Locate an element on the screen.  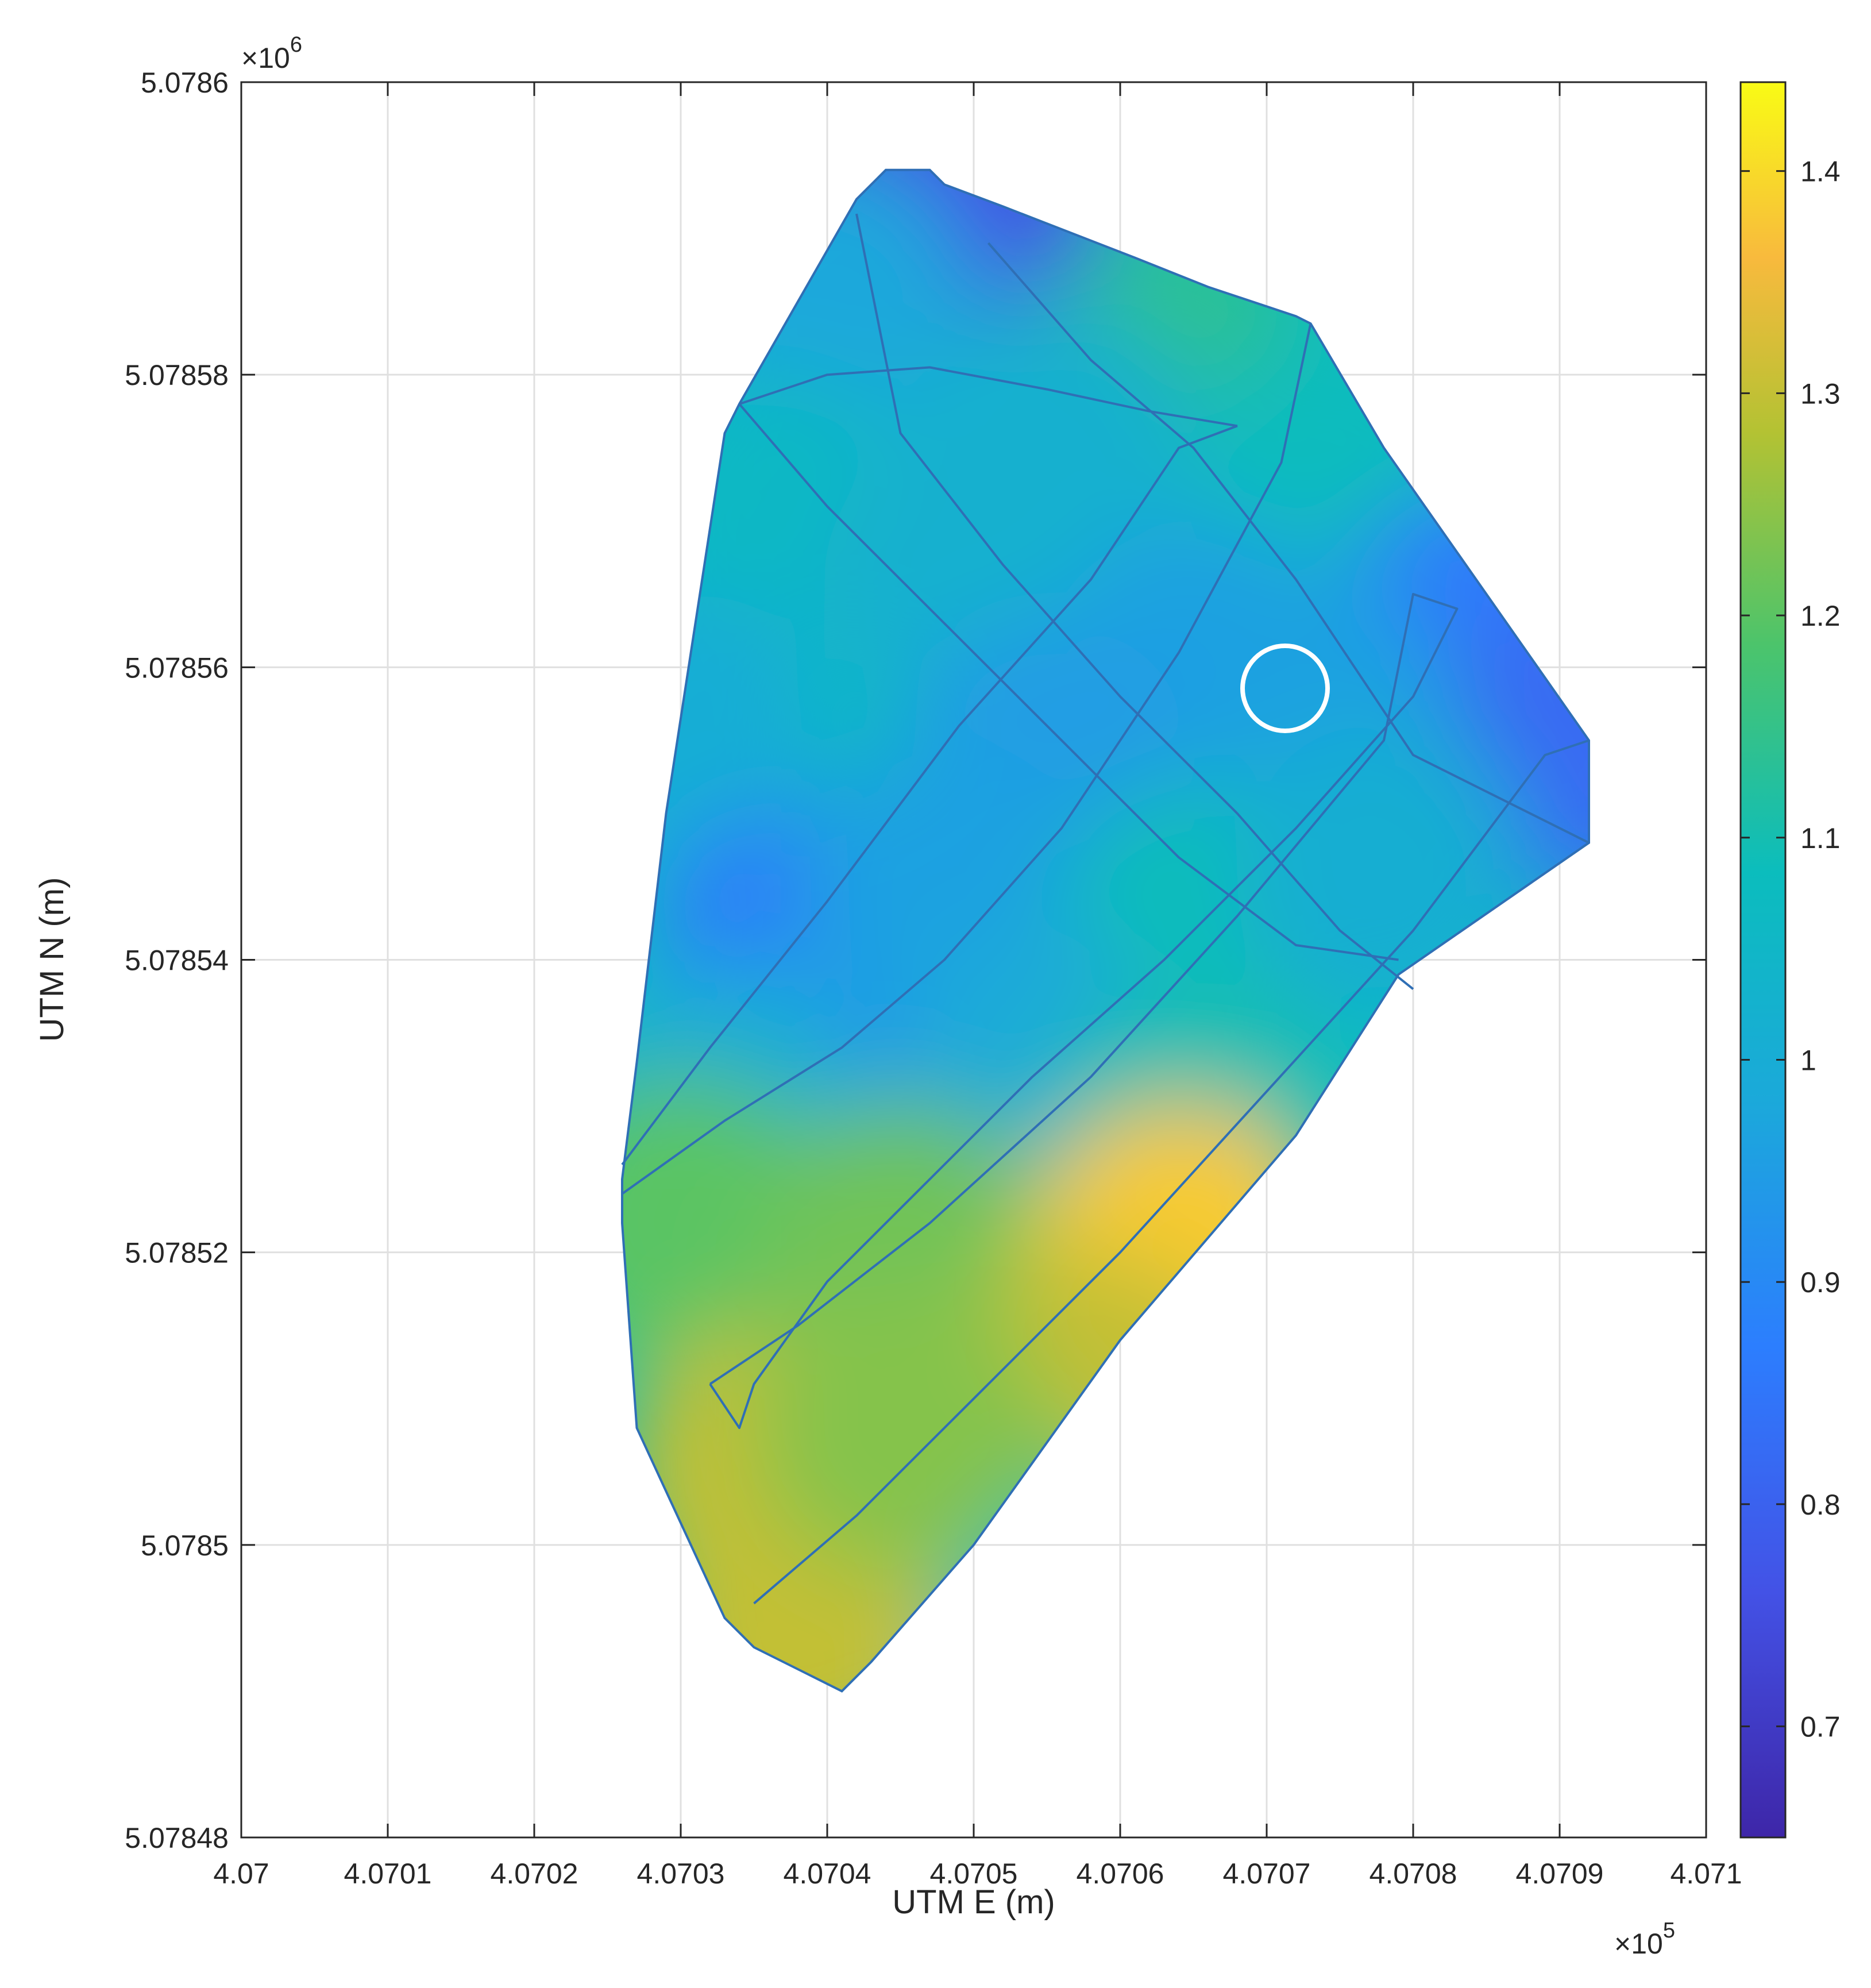
colorbar: 0.7 0.8 0.9 1 1.1 1.2 1.3 1.4 is located at coordinates (1790, 960).